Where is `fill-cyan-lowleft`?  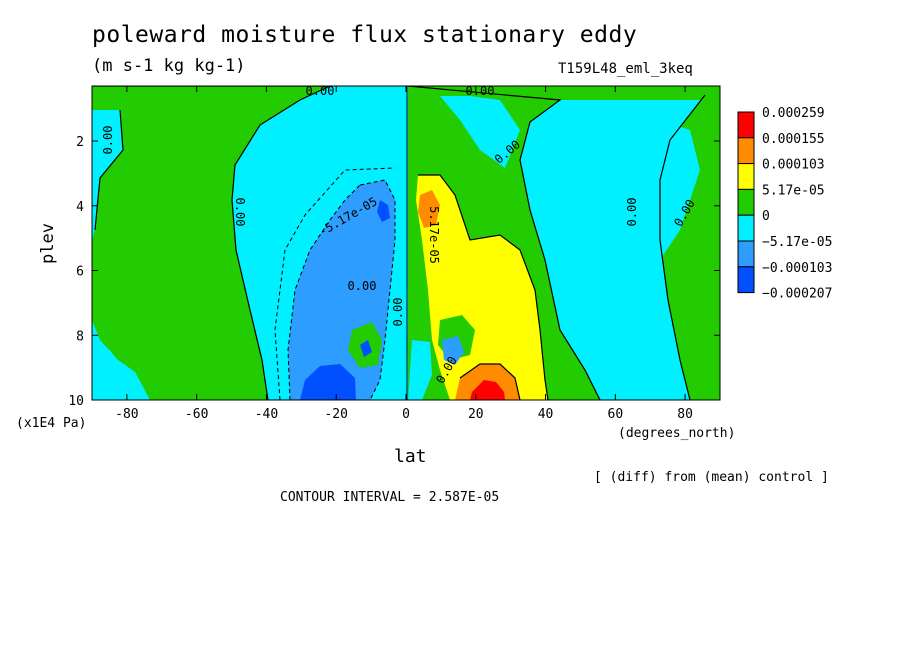 fill-cyan-lowleft is located at coordinates (107, 361).